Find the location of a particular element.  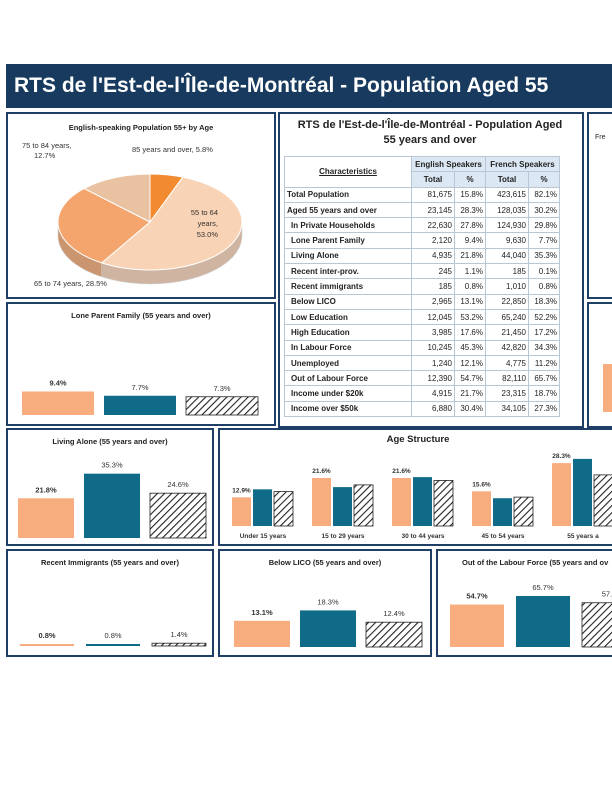

row-french-pct: 82.1% is located at coordinates (544, 194).